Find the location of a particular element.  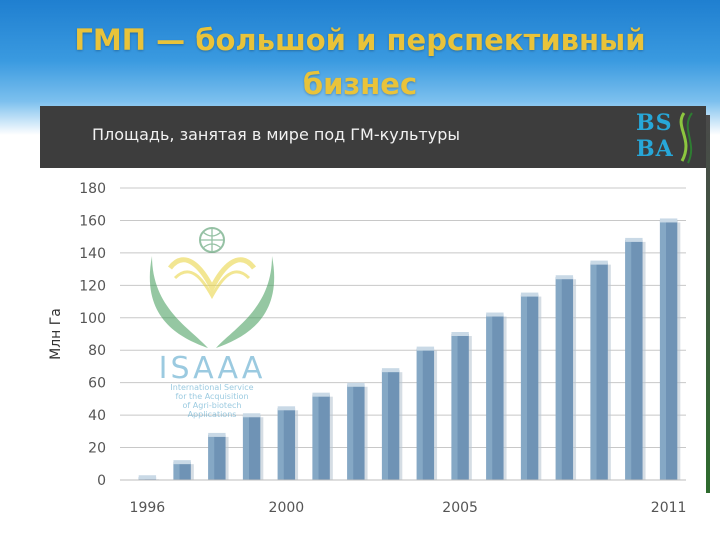

side-decoration is located at coordinates (708, 304).